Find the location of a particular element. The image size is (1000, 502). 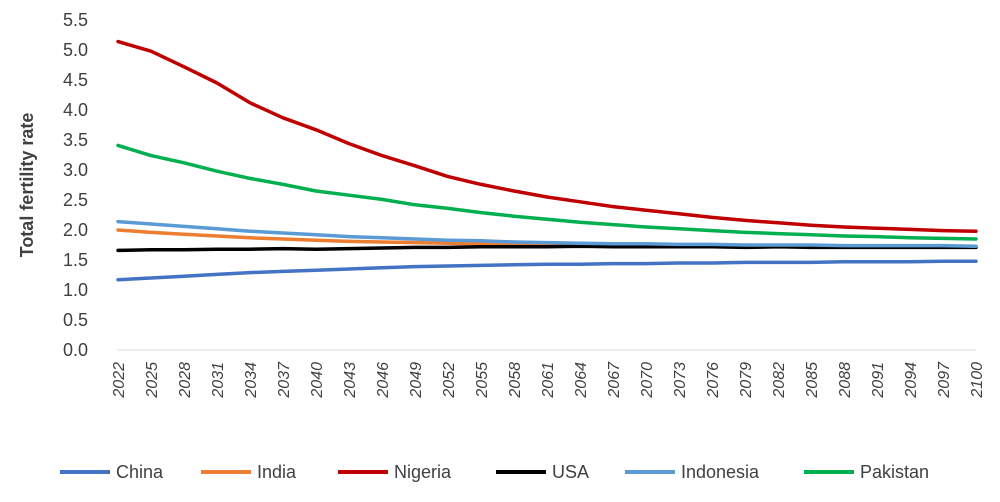

y-tick-label: 2.5 is located at coordinates (75, 200).